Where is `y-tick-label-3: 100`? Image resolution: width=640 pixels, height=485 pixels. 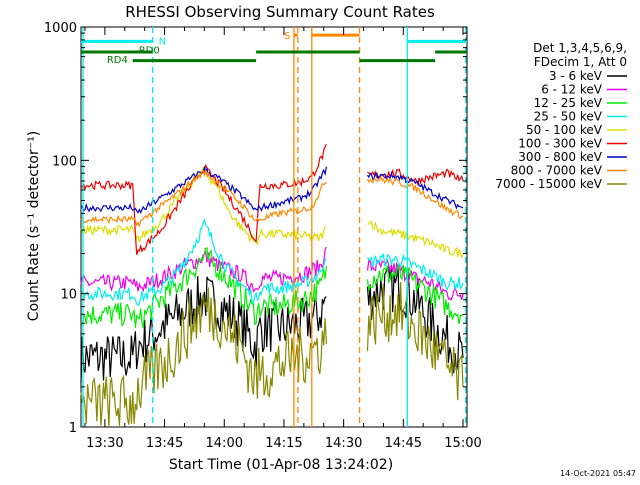 y-tick-label-3: 100 is located at coordinates (64, 161).